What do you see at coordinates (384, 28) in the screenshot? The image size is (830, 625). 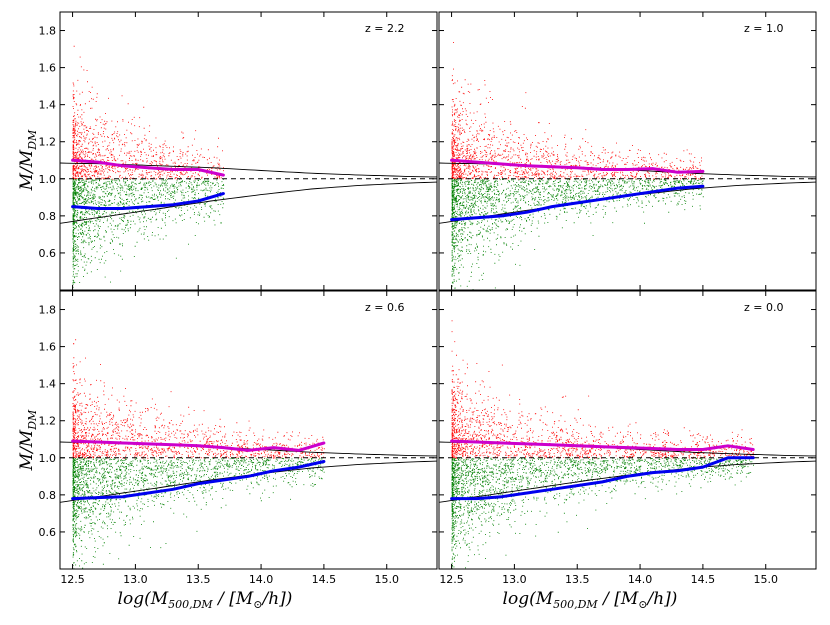 I see `panel-label: z = 2.2` at bounding box center [384, 28].